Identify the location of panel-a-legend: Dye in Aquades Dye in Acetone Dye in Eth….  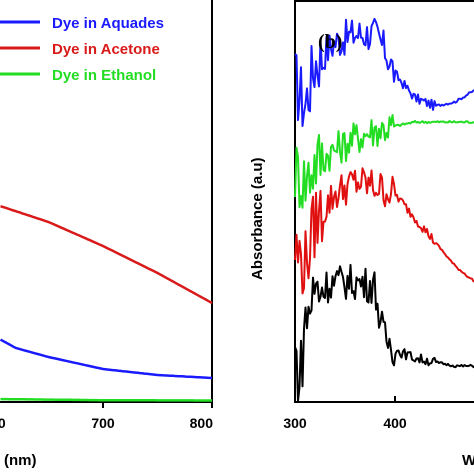
(82, 49).